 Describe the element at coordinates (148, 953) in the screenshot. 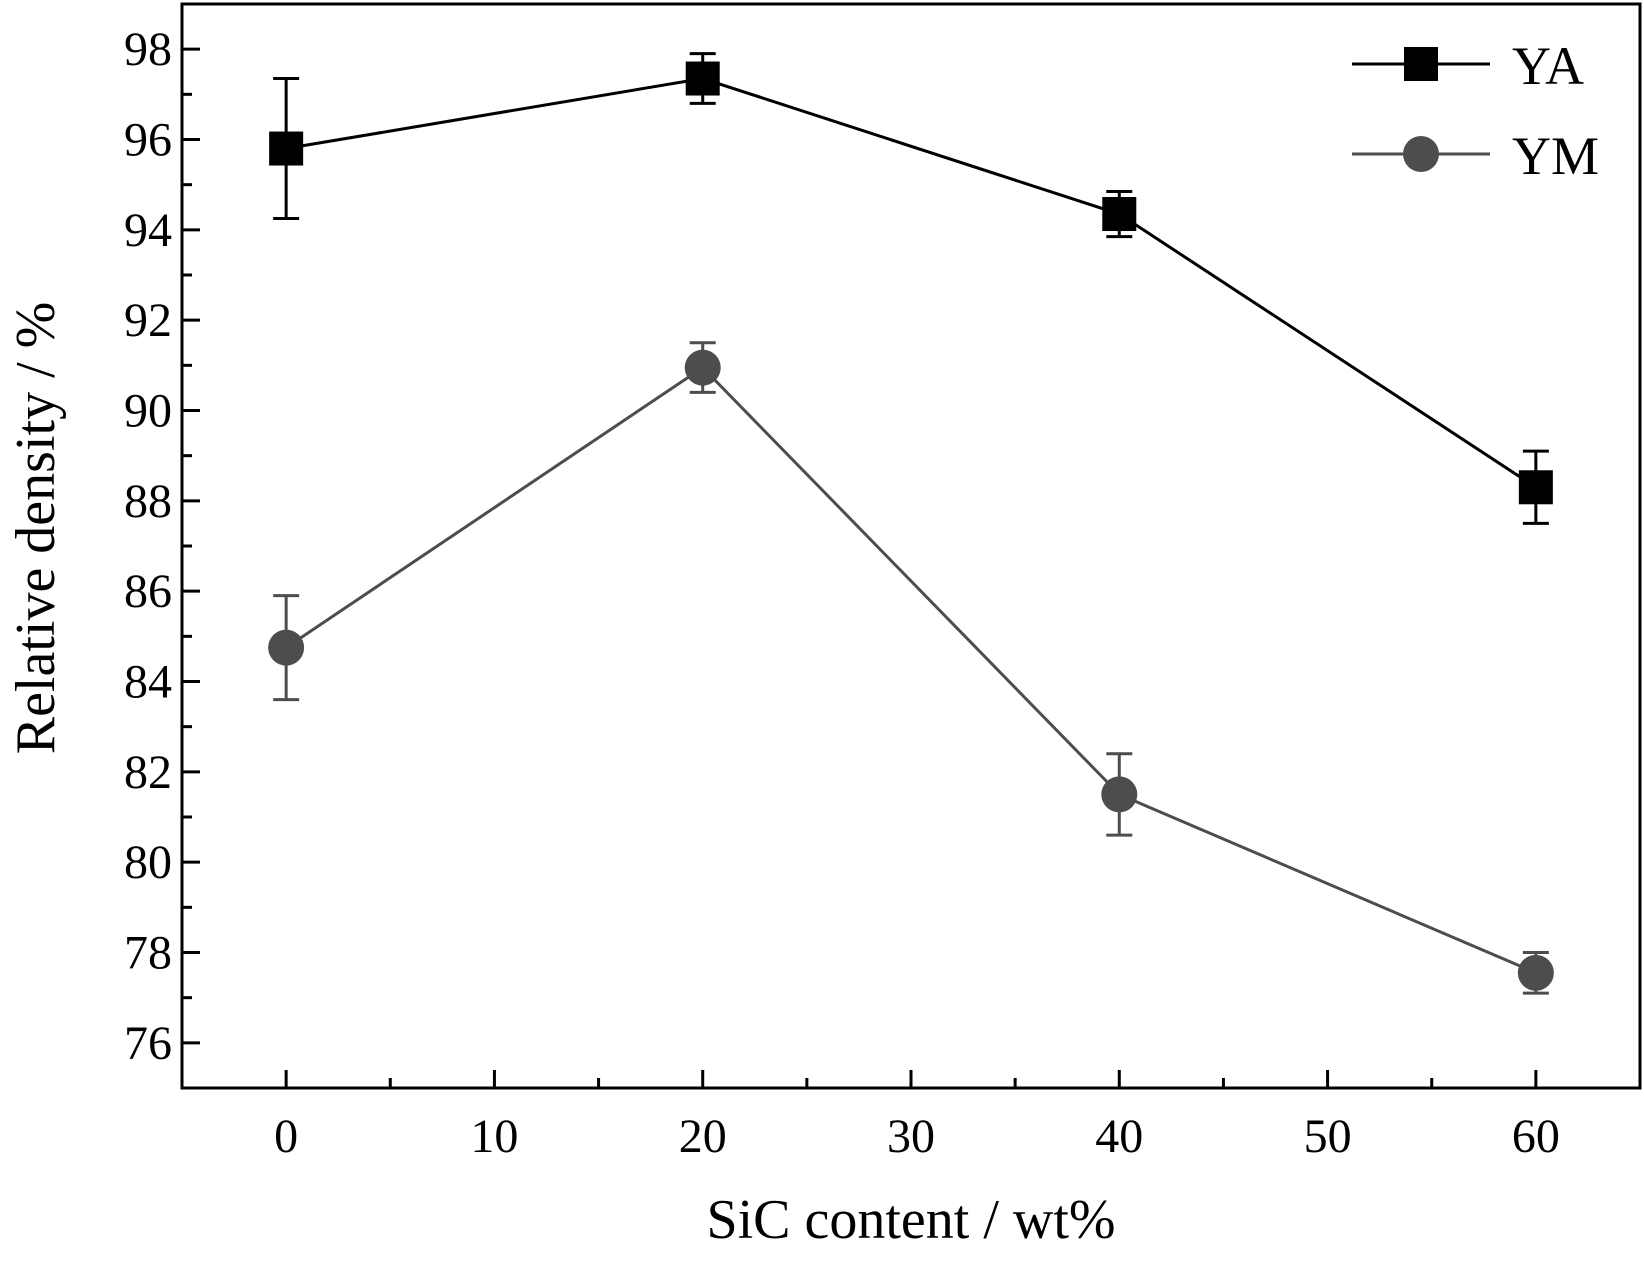

I see `y-tick-label: 78` at that location.